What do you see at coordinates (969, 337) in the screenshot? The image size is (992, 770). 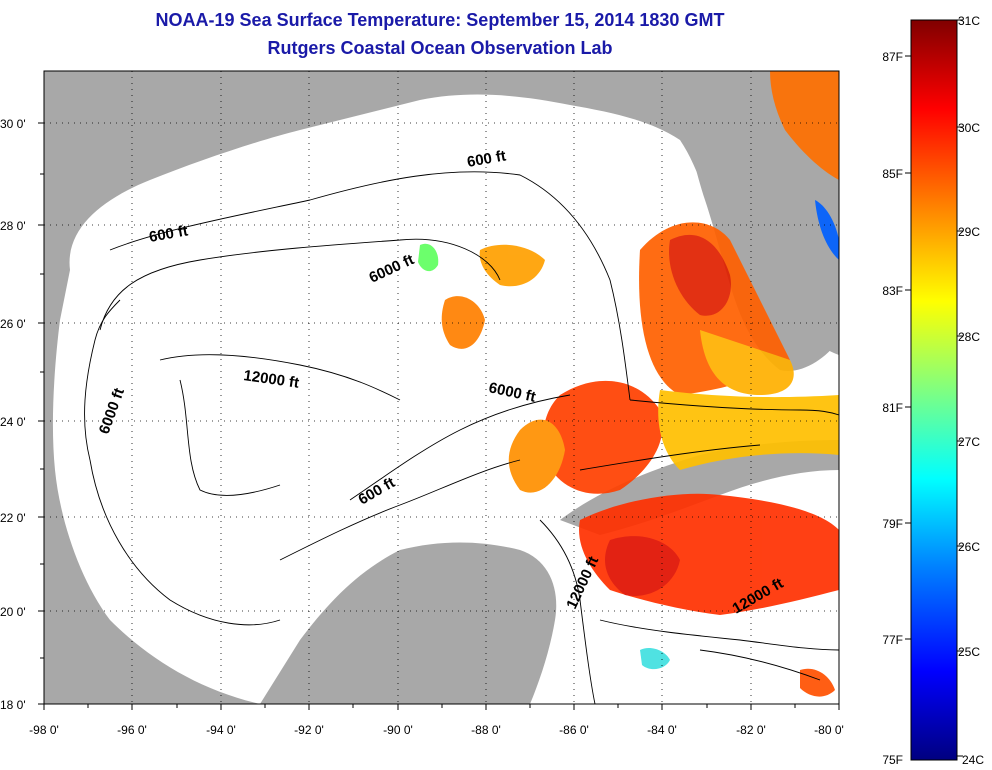 I see `celsius-label: 28C` at bounding box center [969, 337].